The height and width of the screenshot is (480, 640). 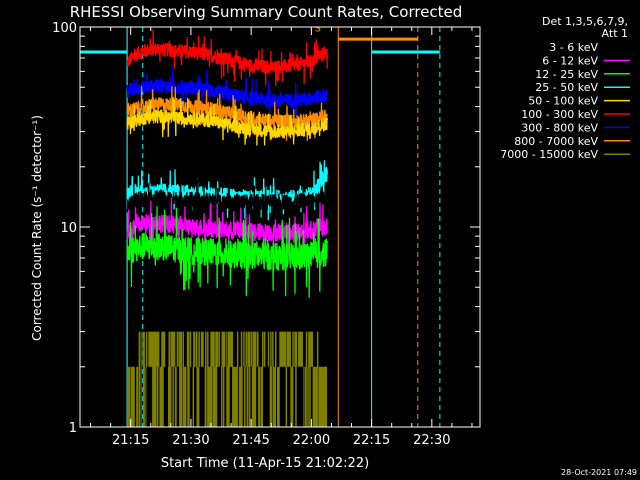 I want to click on x-tick-label-2: 21:45, so click(x=250, y=440).